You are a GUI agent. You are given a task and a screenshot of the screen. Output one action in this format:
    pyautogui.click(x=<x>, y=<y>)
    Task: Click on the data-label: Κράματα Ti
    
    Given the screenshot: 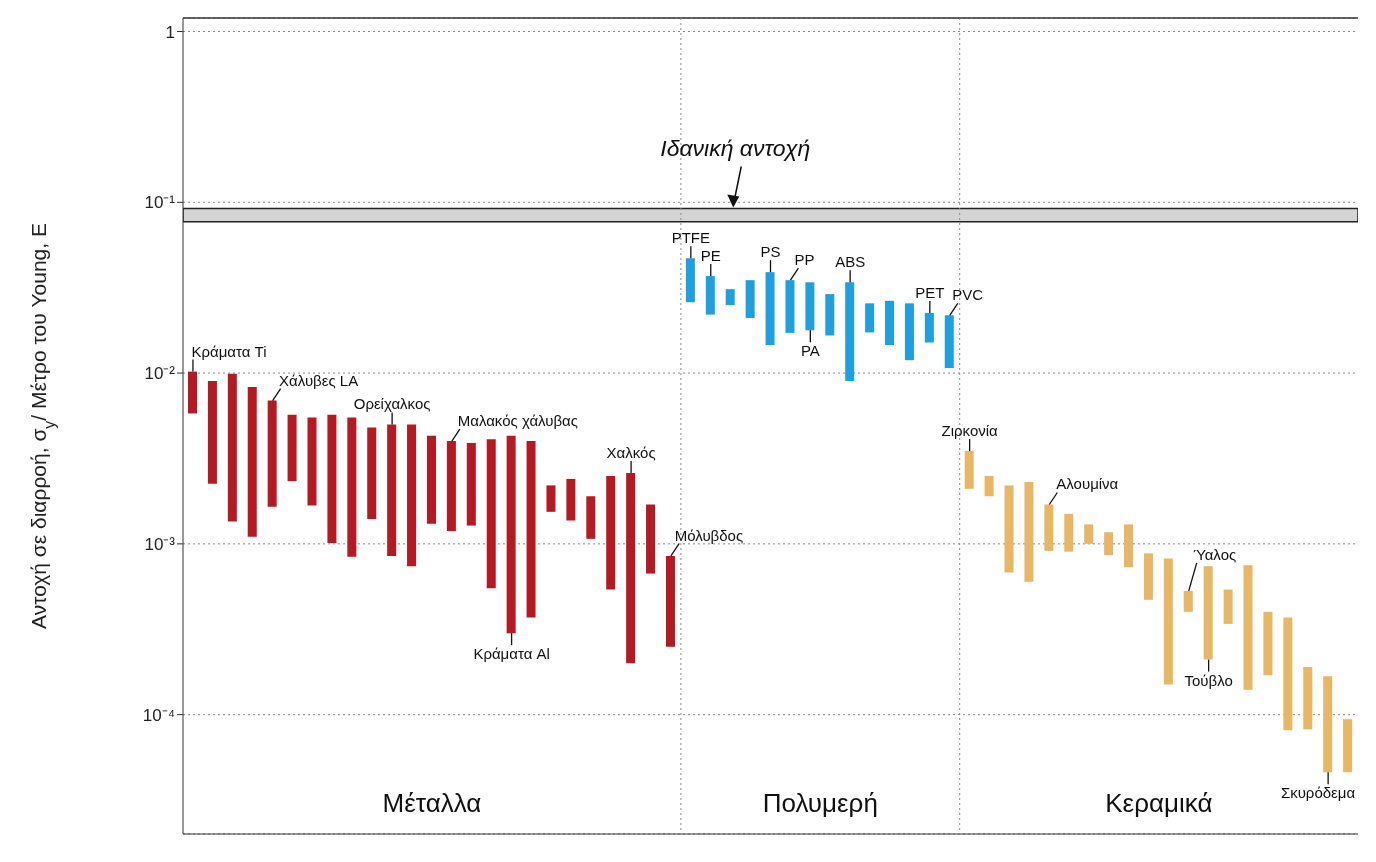 What is the action you would take?
    pyautogui.click(x=229, y=351)
    